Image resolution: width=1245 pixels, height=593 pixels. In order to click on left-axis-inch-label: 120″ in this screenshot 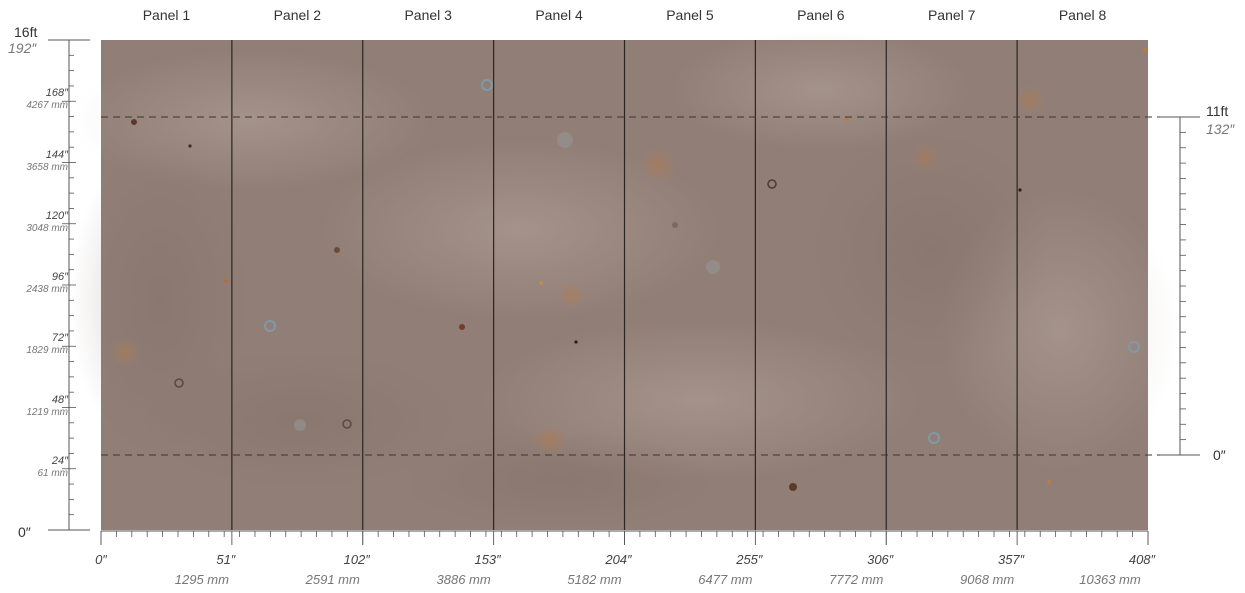, I will do `click(57, 216)`.